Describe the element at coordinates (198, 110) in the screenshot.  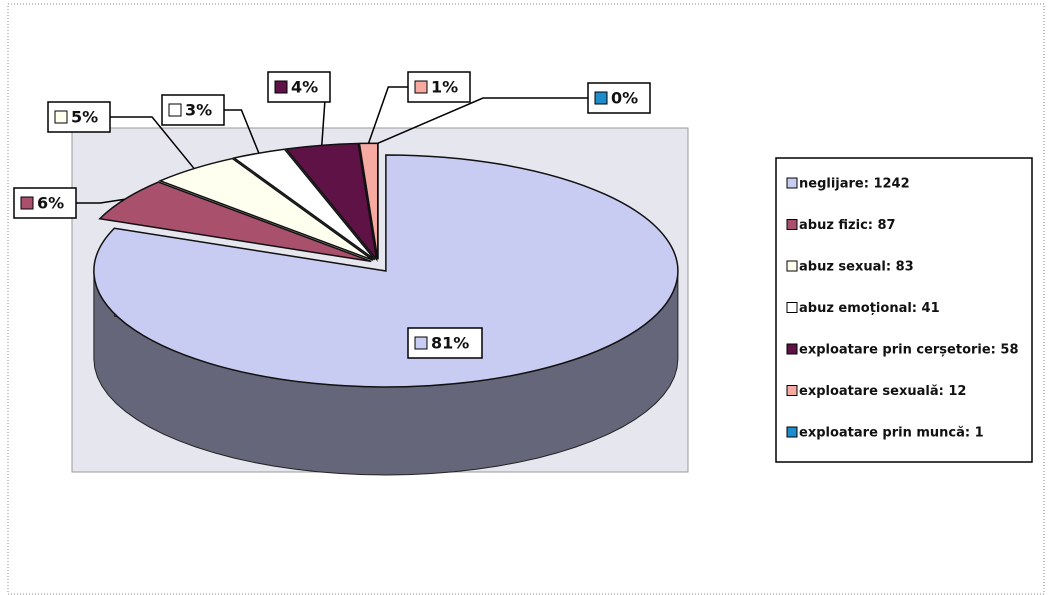
I see `data-label: 3%` at that location.